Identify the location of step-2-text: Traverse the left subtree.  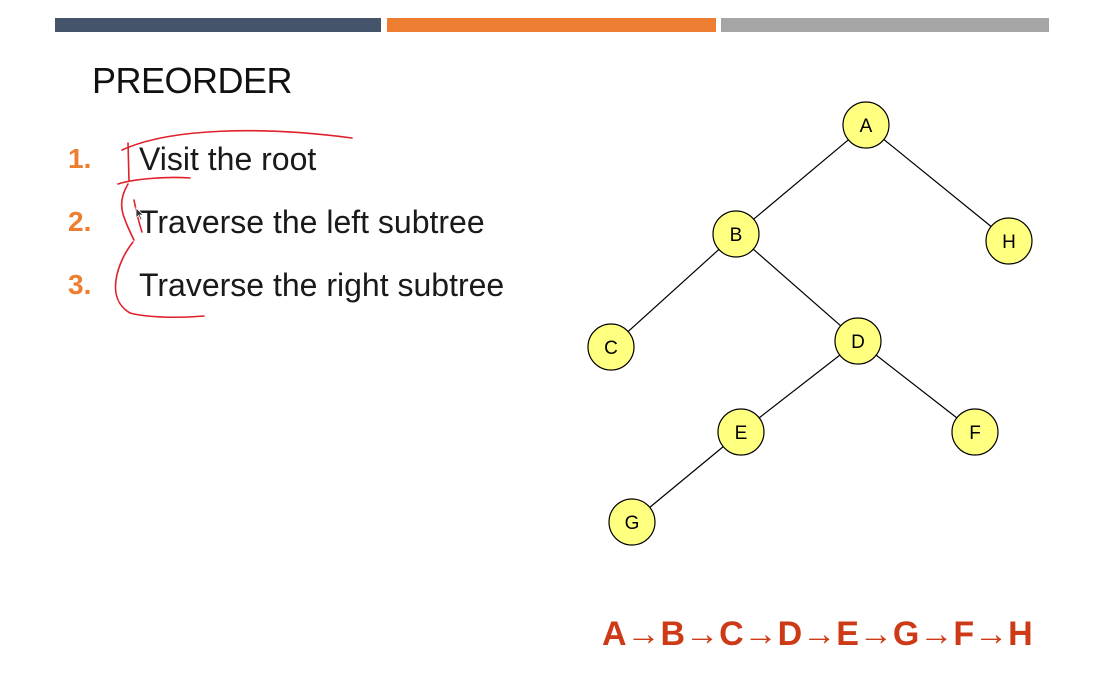
(312, 222).